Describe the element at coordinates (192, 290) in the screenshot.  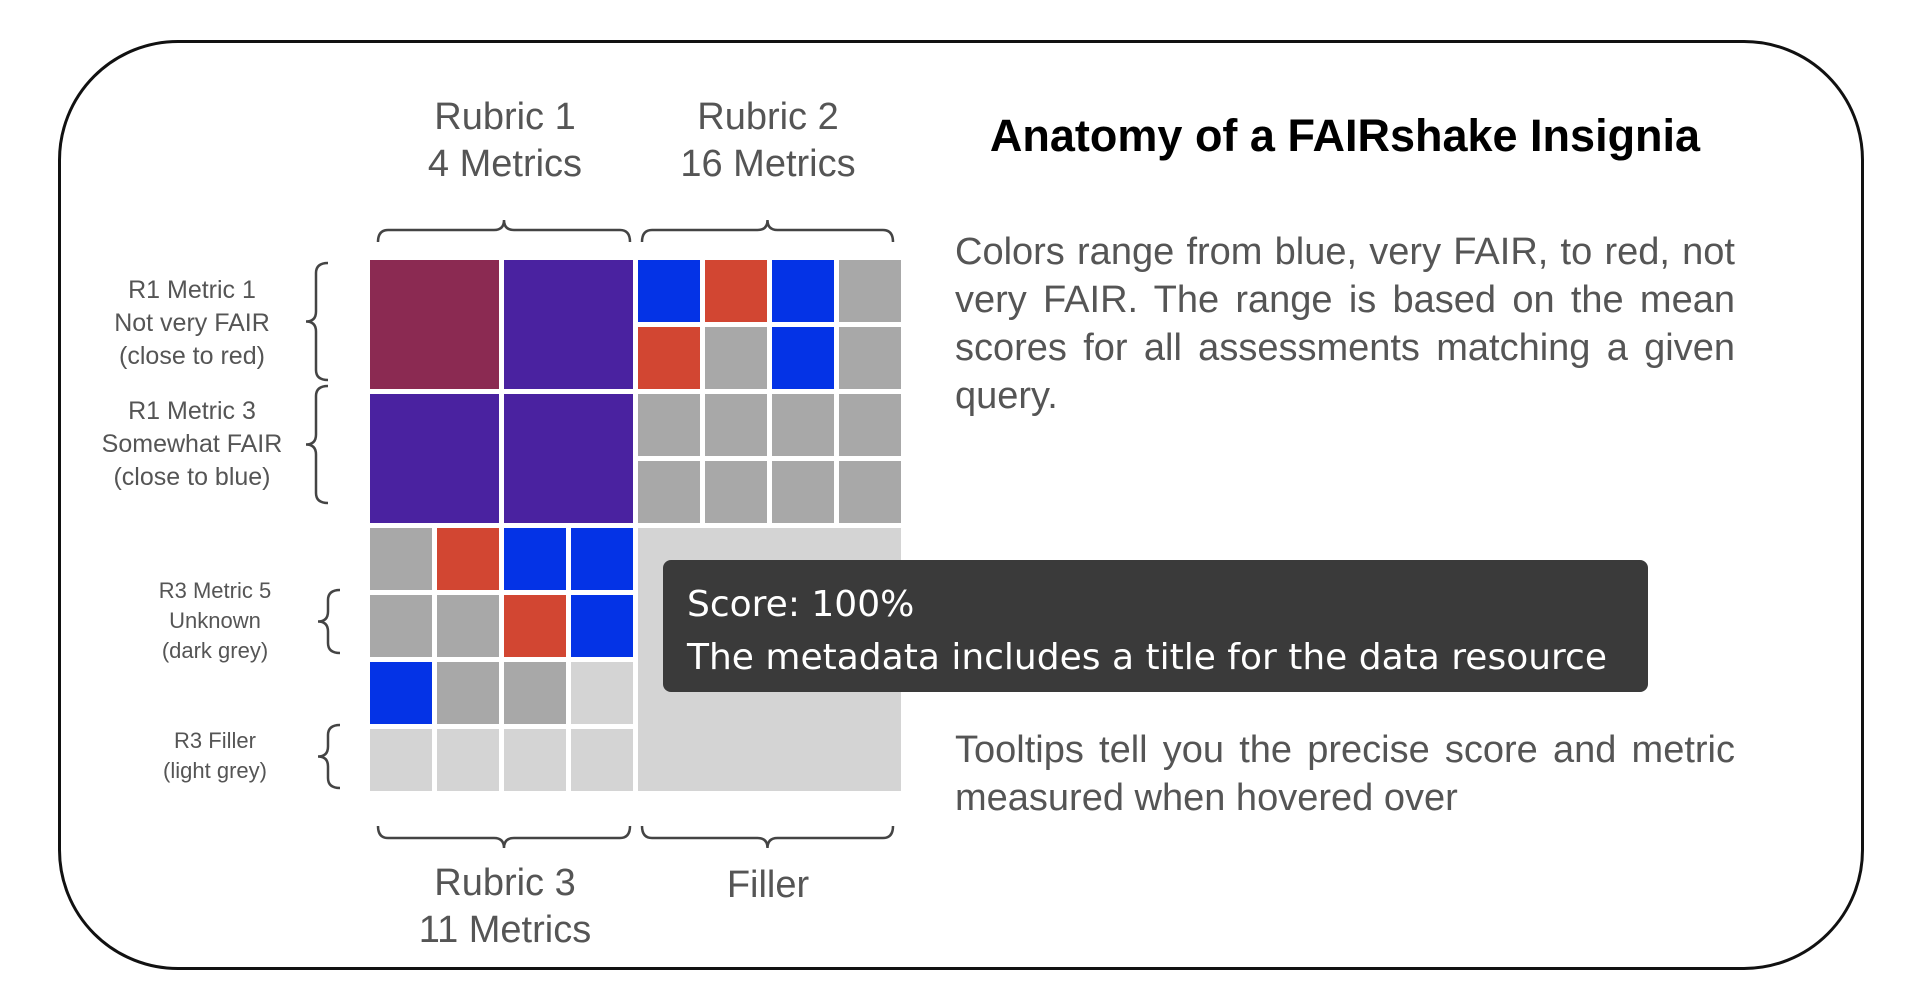
I see `side-label-line: R1 Metric 1` at that location.